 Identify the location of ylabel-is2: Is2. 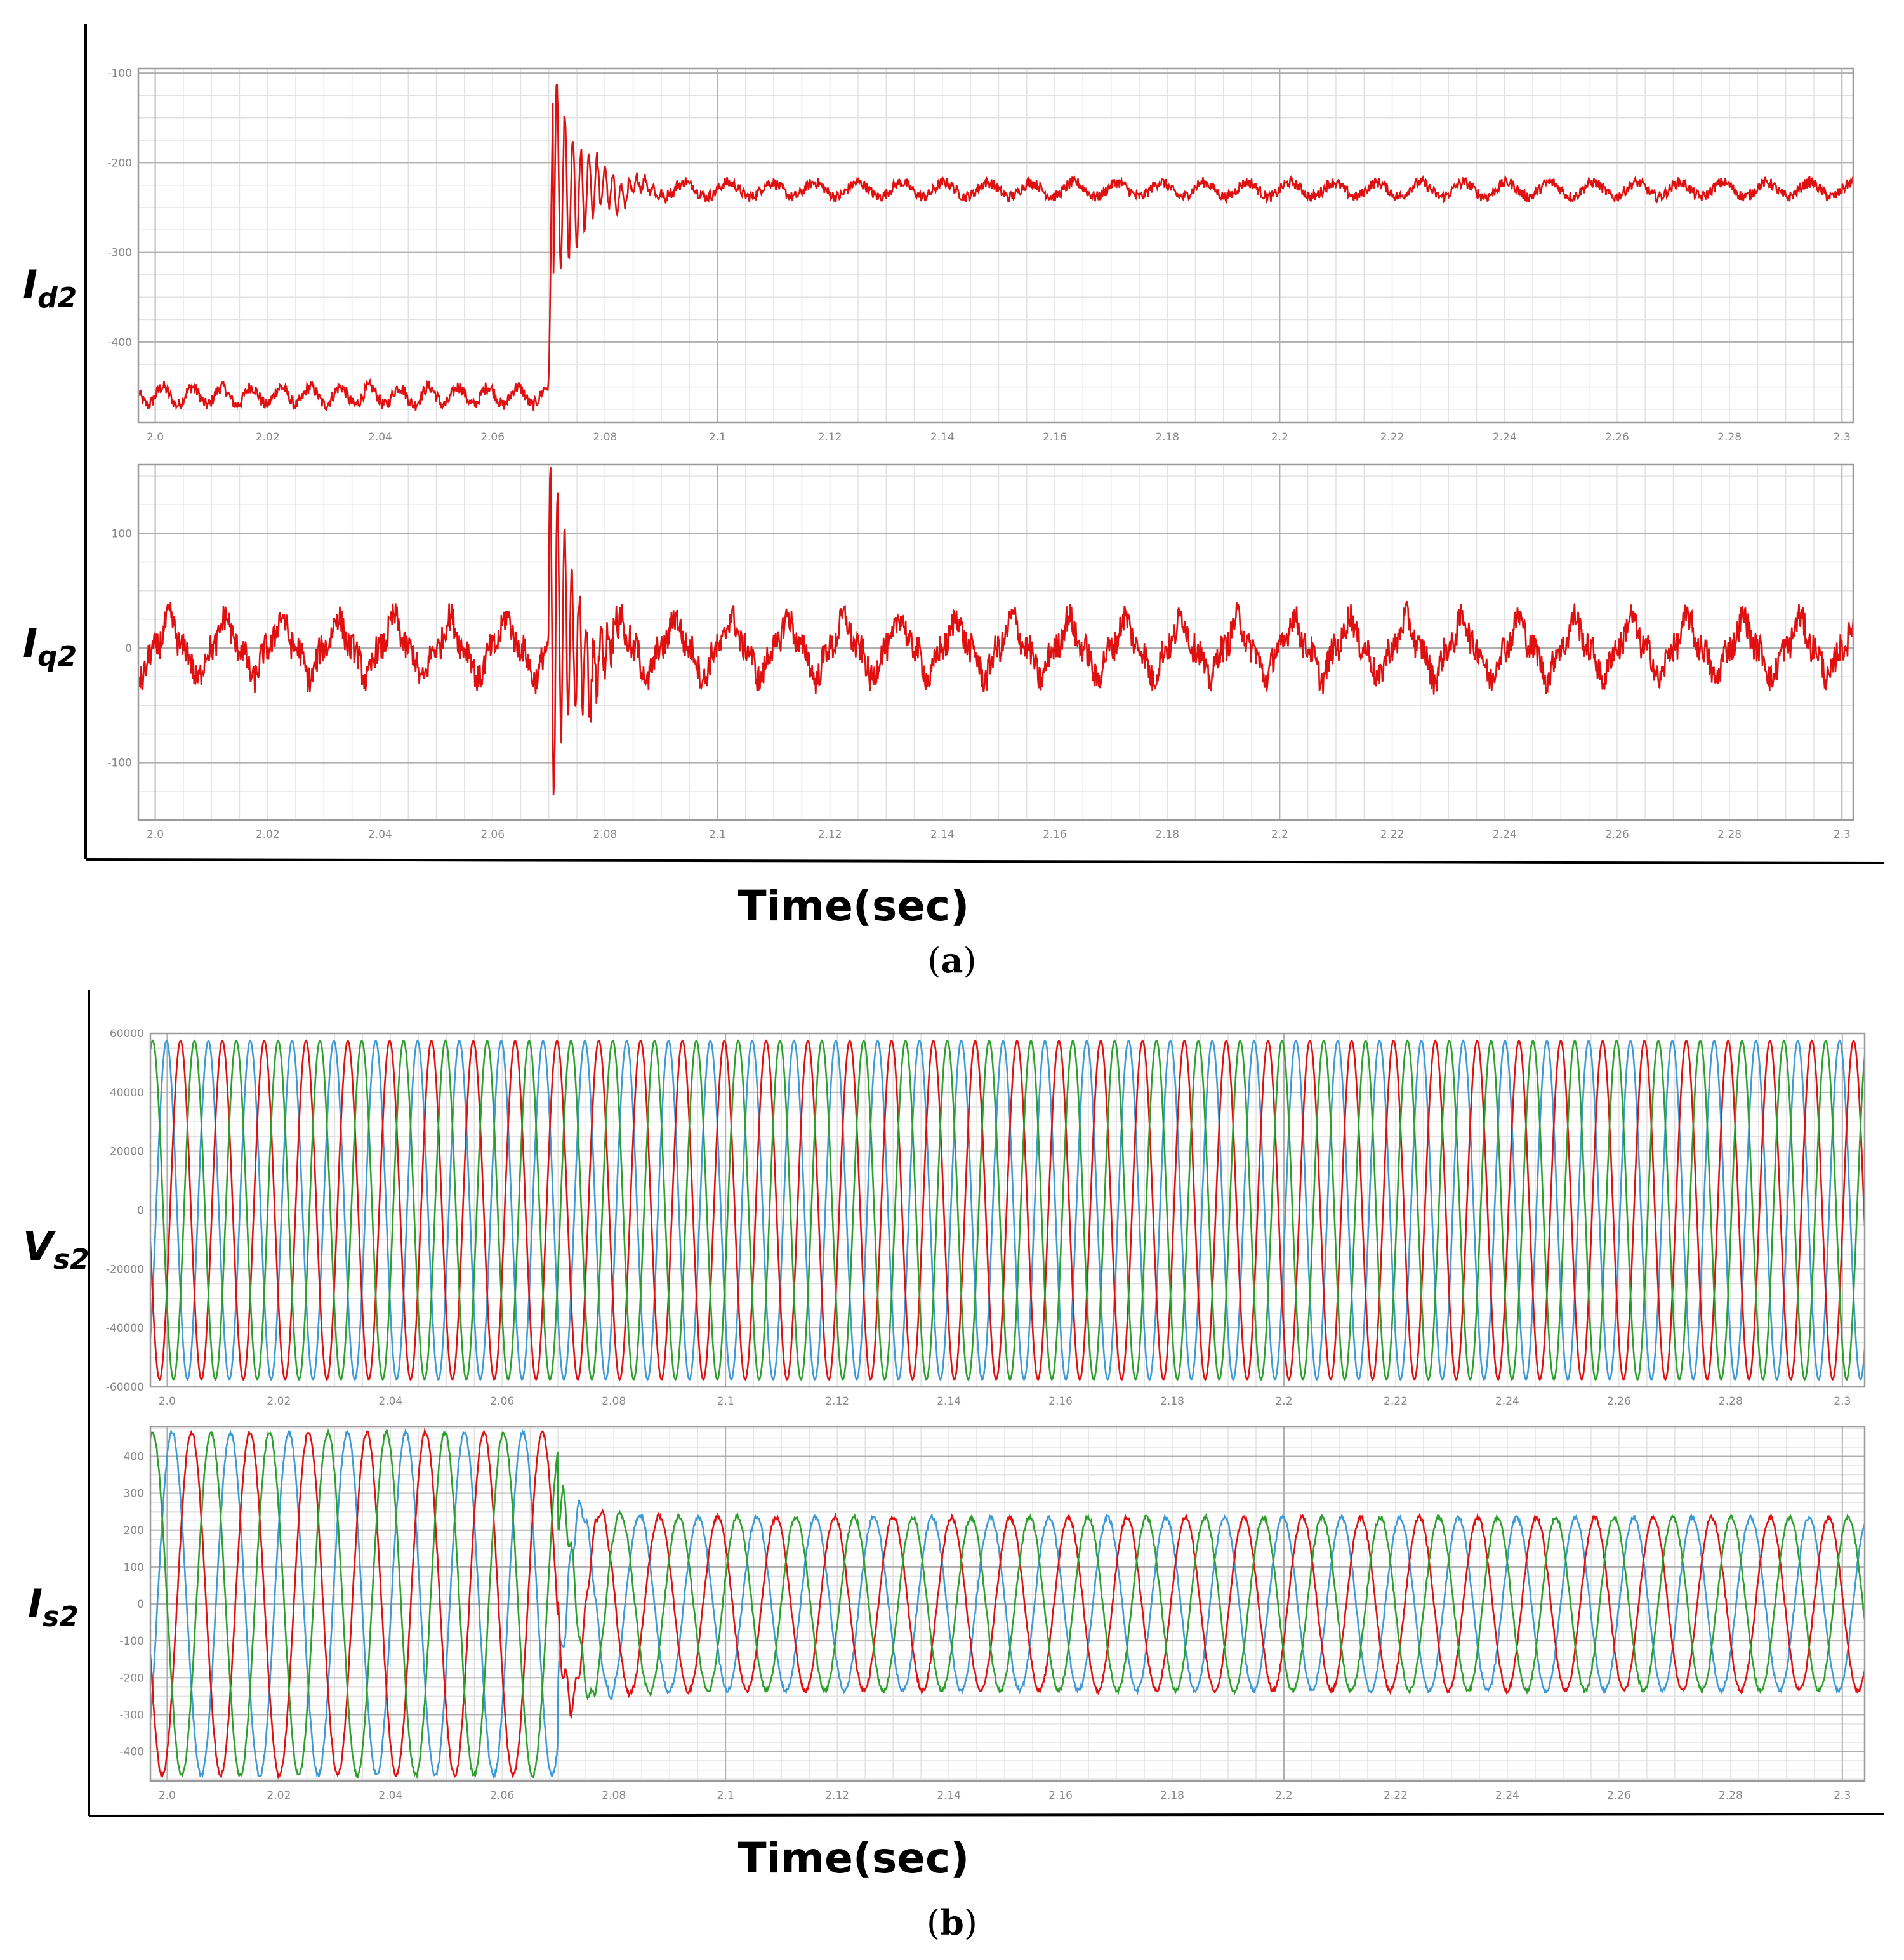
(53, 1607).